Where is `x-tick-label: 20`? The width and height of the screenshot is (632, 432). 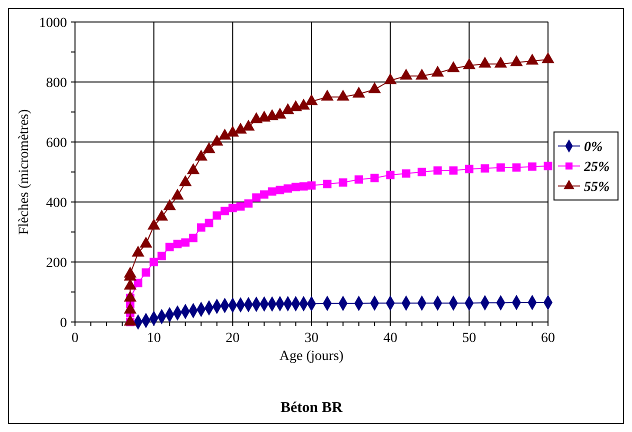 x-tick-label: 20 is located at coordinates (233, 338).